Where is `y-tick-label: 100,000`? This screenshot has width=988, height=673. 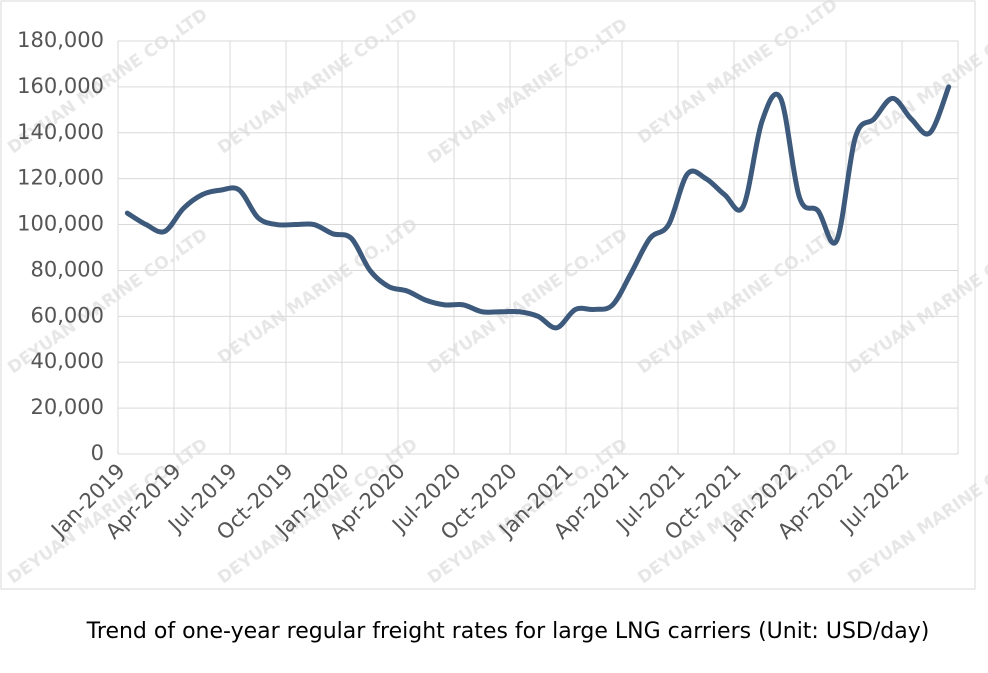 y-tick-label: 100,000 is located at coordinates (60, 224).